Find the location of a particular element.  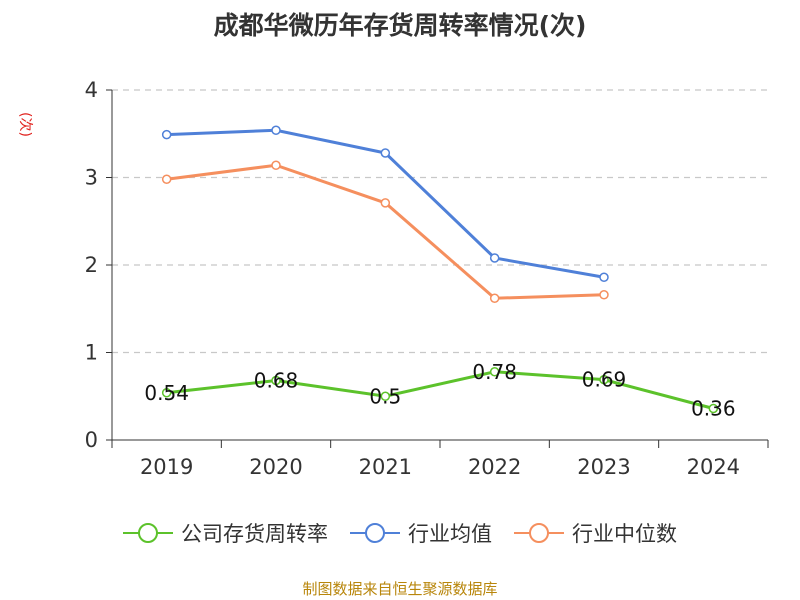

y-tick-label-1: 1 is located at coordinates (91, 353).